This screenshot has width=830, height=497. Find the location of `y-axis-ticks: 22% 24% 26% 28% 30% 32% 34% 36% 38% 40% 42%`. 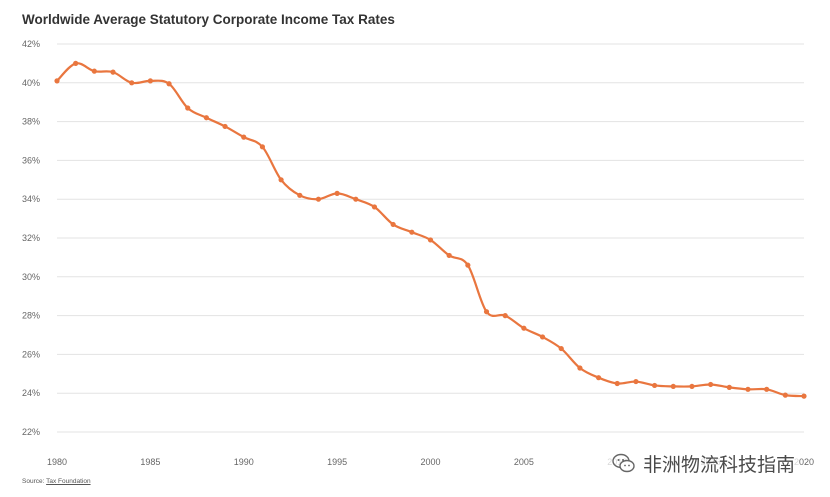

y-axis-ticks: 22% 24% 26% 28% 30% 32% 34% 36% 38% 40% 42% is located at coordinates (31, 238).